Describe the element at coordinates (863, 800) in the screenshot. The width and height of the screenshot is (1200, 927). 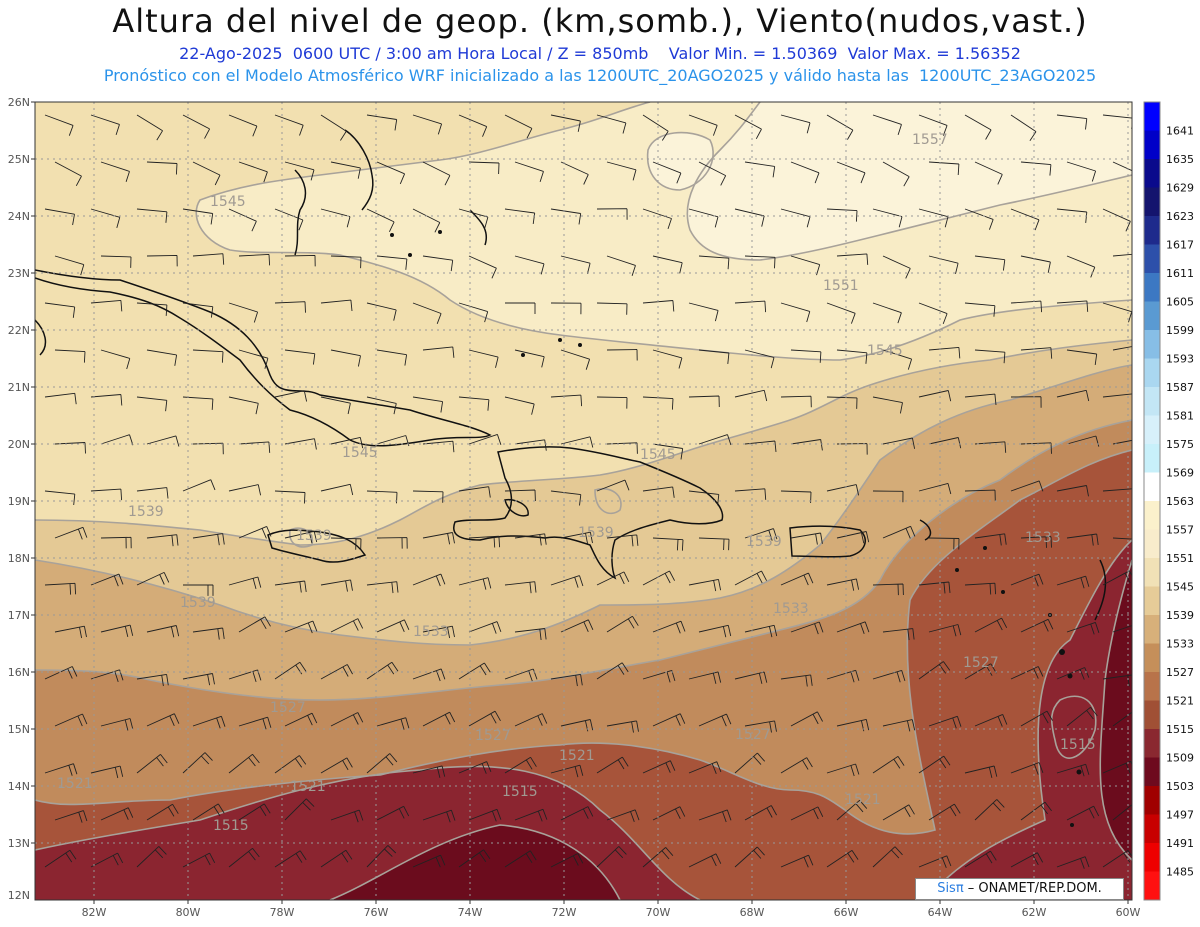
I see `contour-label: 1521` at that location.